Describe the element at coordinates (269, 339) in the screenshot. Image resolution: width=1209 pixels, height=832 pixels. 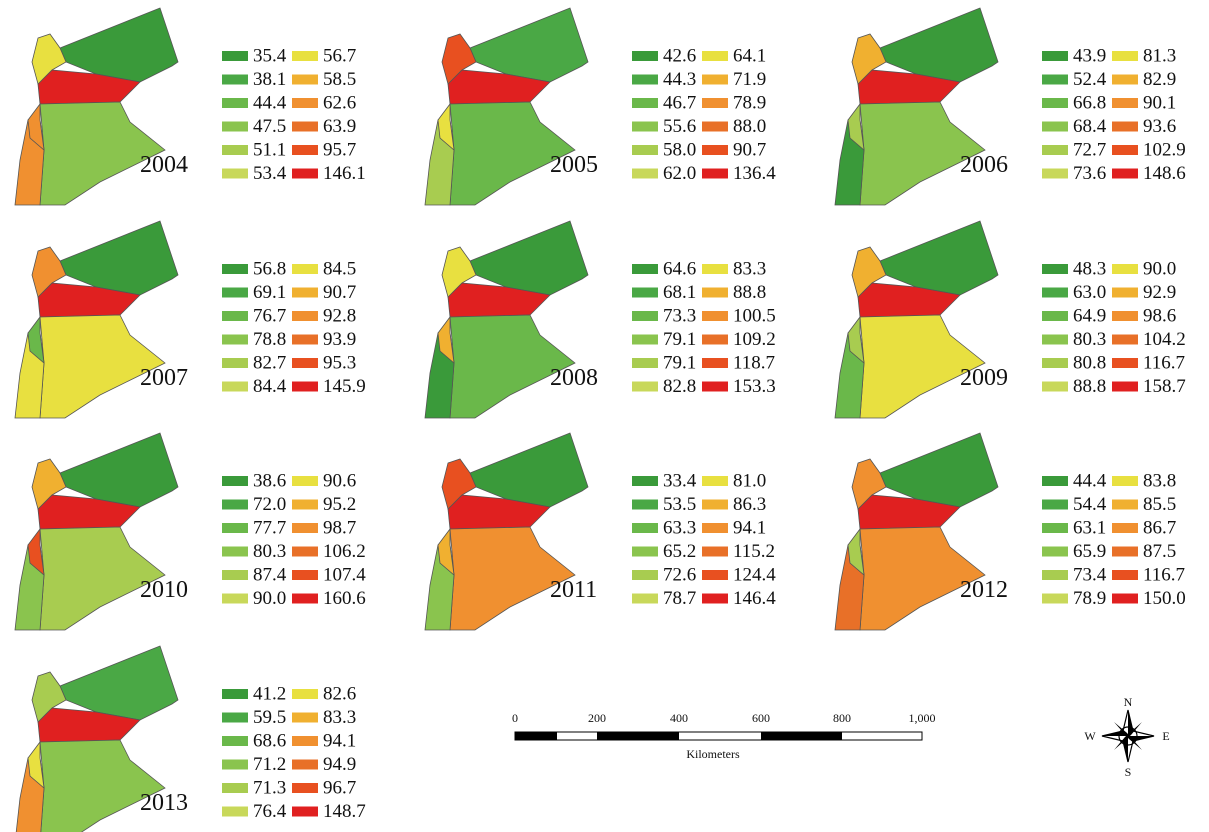
I see `legend-label: 78.8` at that location.